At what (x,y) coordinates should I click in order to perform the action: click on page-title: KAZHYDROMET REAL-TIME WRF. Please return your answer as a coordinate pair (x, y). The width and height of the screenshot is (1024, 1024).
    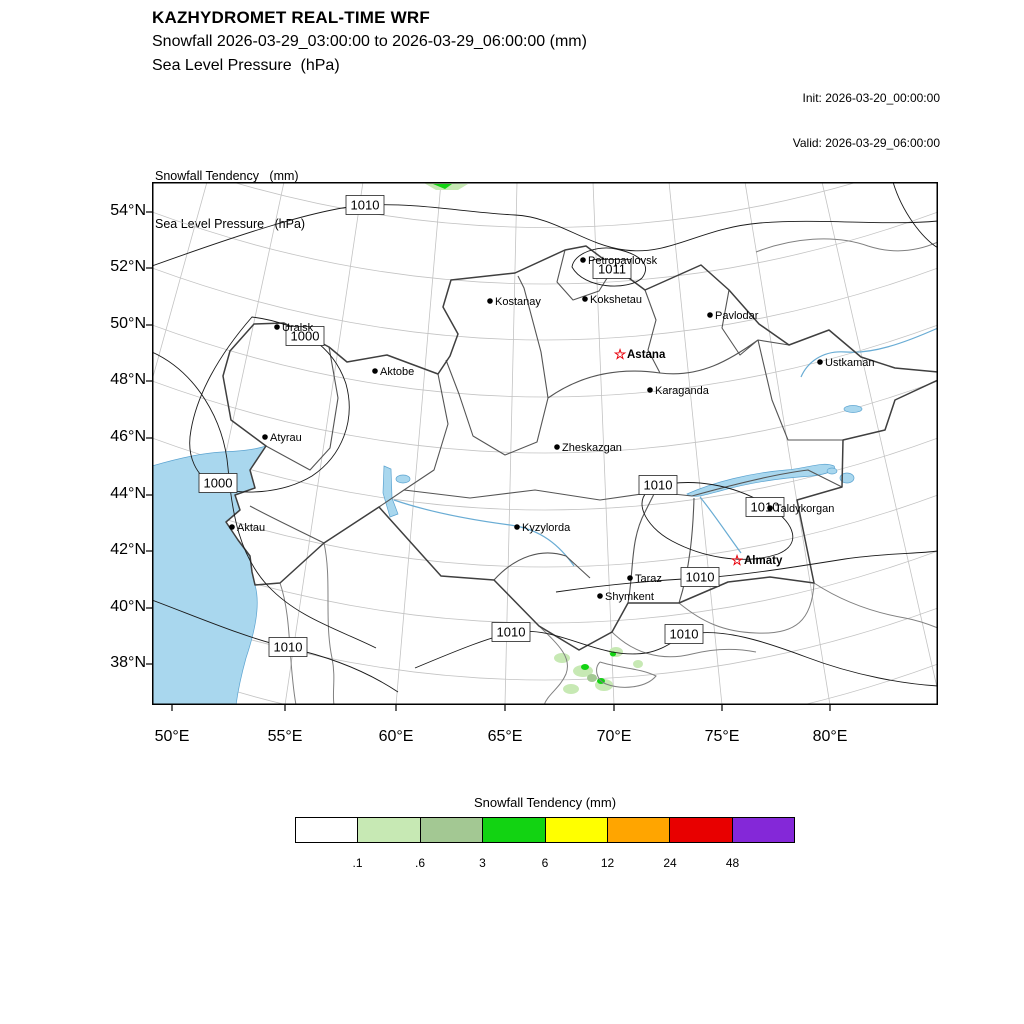
    Looking at the image, I should click on (291, 17).